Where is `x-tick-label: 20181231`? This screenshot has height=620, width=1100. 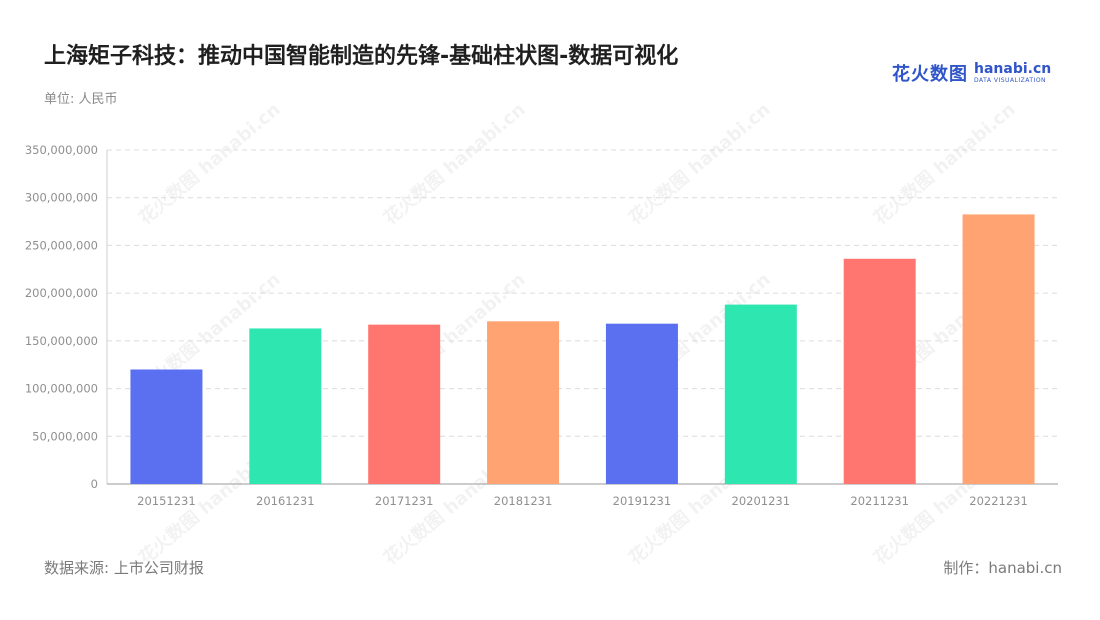 x-tick-label: 20181231 is located at coordinates (523, 501).